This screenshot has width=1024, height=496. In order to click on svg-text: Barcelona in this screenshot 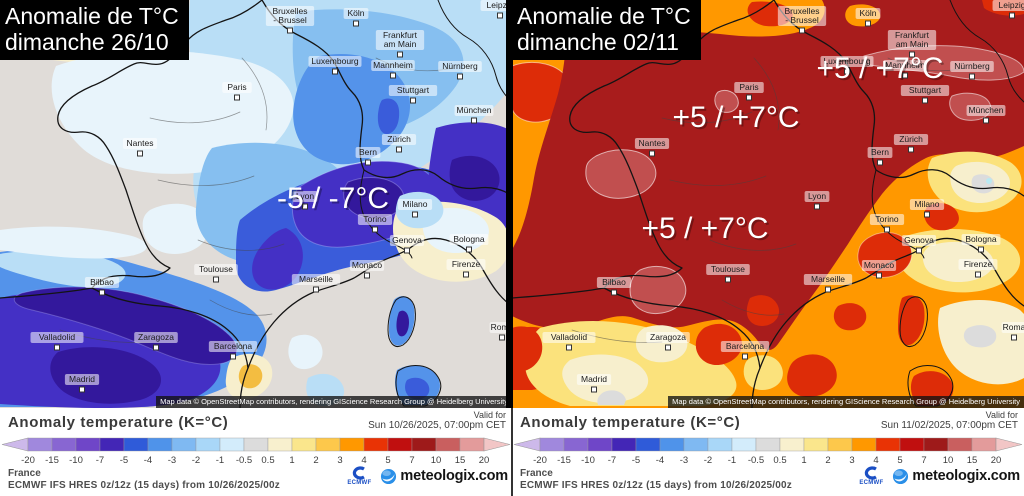, I will do `click(745, 346)`.